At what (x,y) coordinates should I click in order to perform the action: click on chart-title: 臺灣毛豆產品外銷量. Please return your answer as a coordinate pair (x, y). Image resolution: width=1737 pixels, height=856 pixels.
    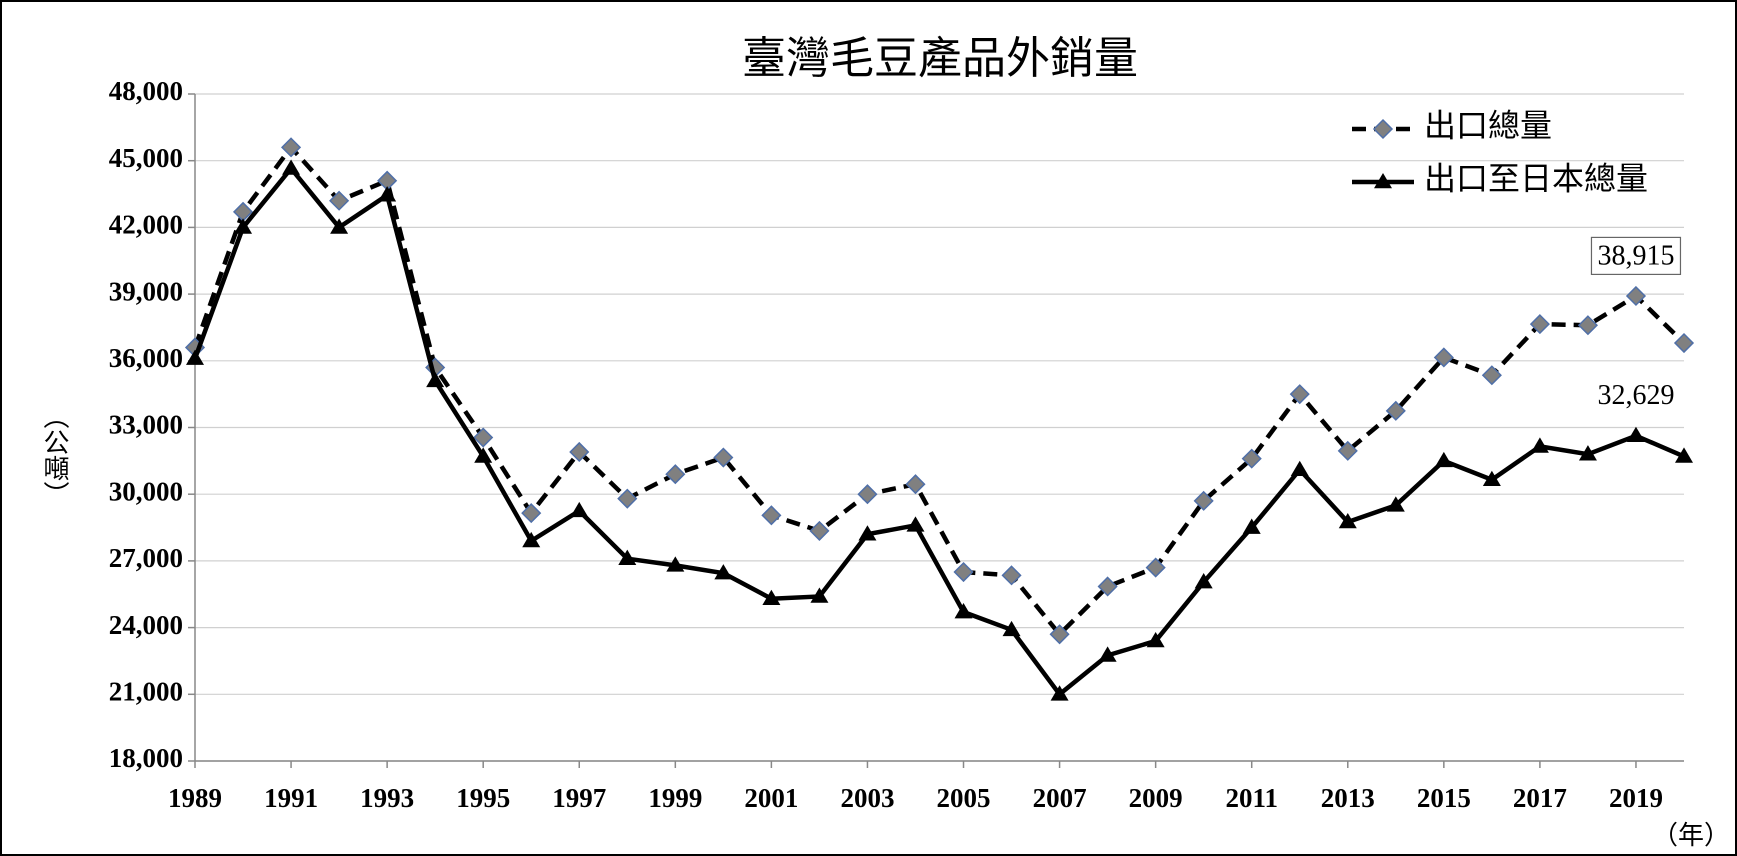
    Looking at the image, I should click on (940, 58).